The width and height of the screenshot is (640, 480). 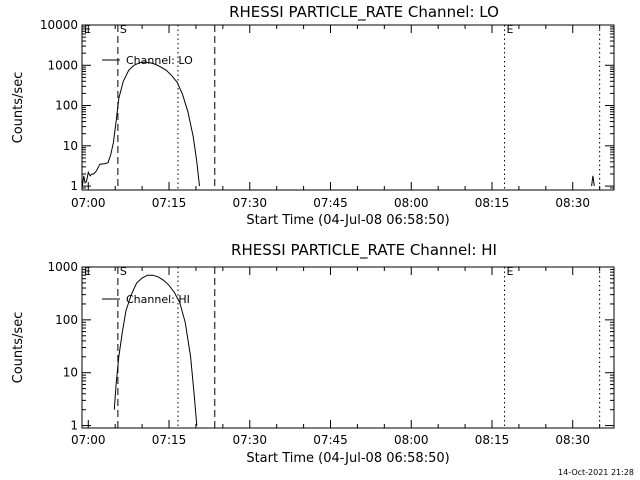 I want to click on chart-title: RHESSI PARTICLE_RATE Channel: LO, so click(x=364, y=12).